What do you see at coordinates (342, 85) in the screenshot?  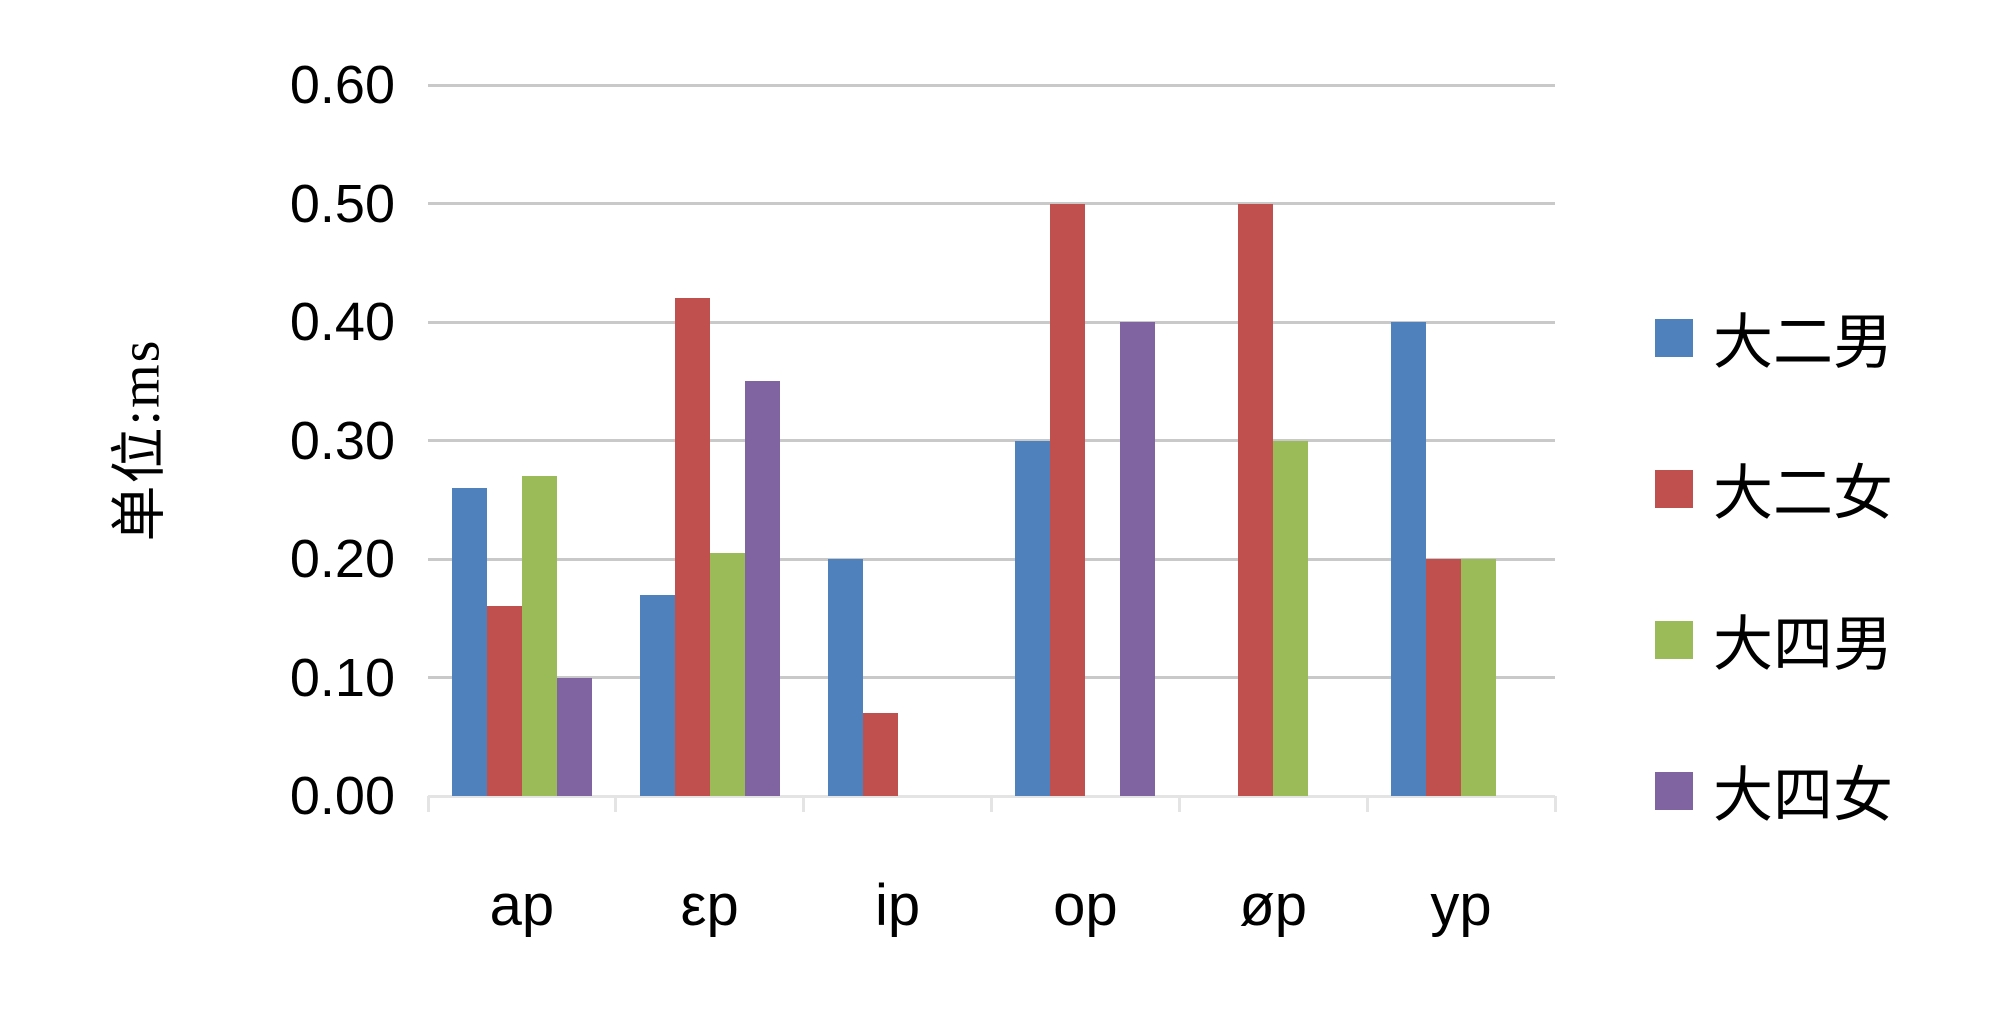 I see `y-tick-label: 0.60` at bounding box center [342, 85].